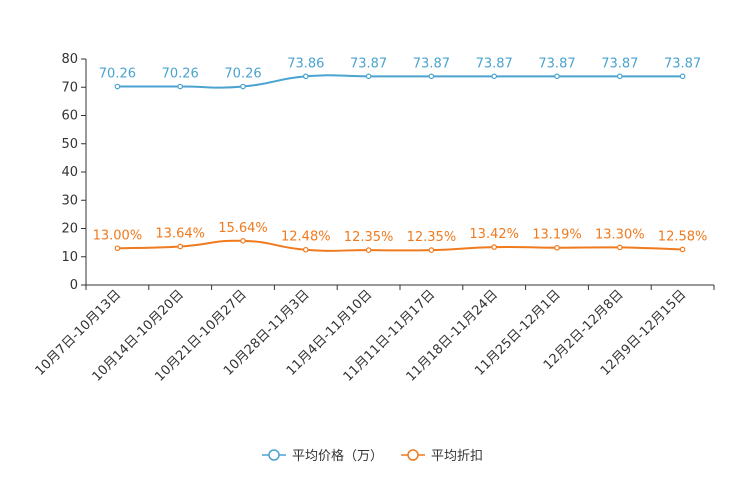 This screenshot has height=496, width=744. What do you see at coordinates (69, 116) in the screenshot?
I see `y-tick-label: 60` at bounding box center [69, 116].